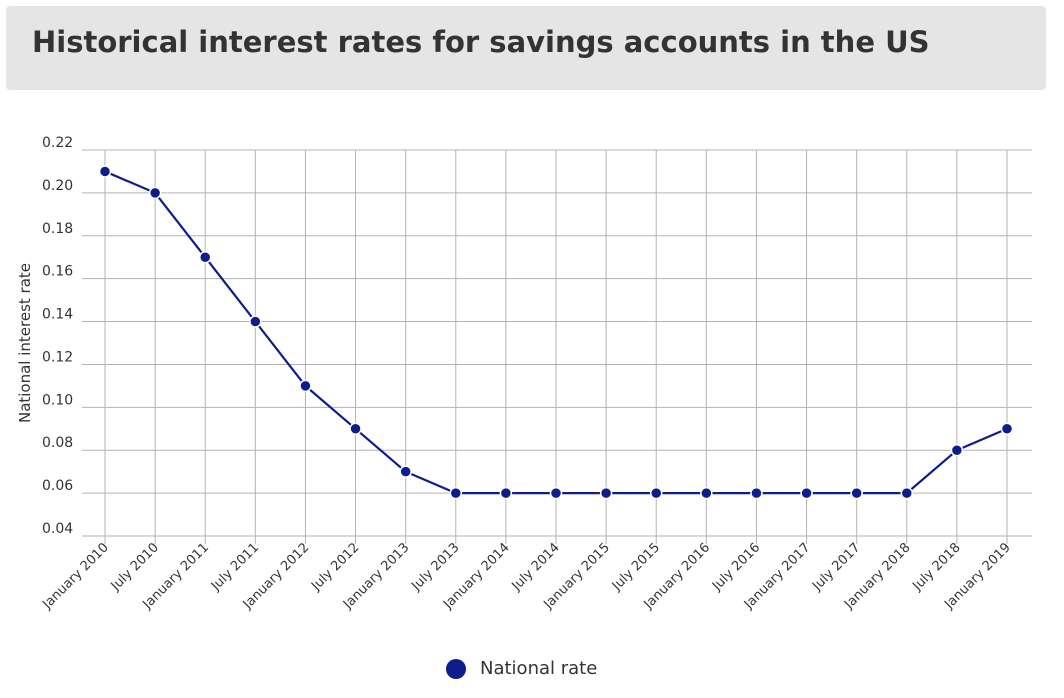 This screenshot has height=698, width=1064. Describe the element at coordinates (57, 529) in the screenshot. I see `y-tick-label: 0.04` at that location.